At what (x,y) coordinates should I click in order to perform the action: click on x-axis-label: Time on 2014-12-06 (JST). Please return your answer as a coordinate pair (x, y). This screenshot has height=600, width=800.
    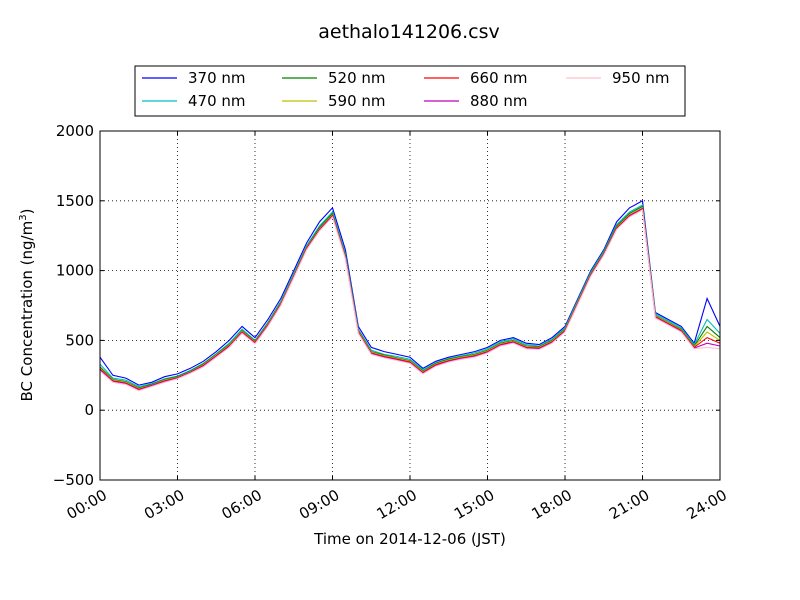
    Looking at the image, I should click on (409, 539).